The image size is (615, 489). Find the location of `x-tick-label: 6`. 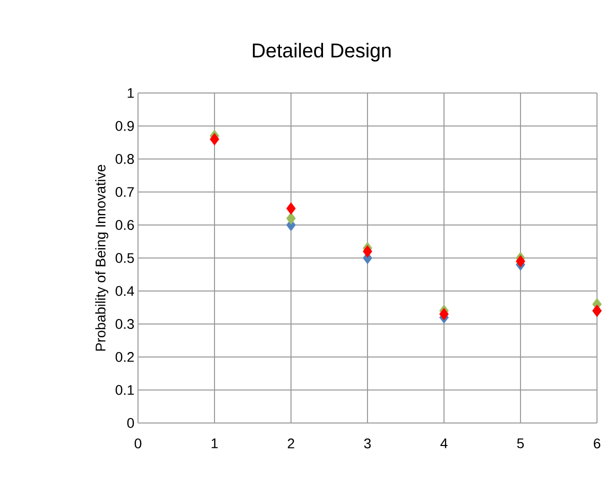

x-tick-label: 6 is located at coordinates (597, 443).